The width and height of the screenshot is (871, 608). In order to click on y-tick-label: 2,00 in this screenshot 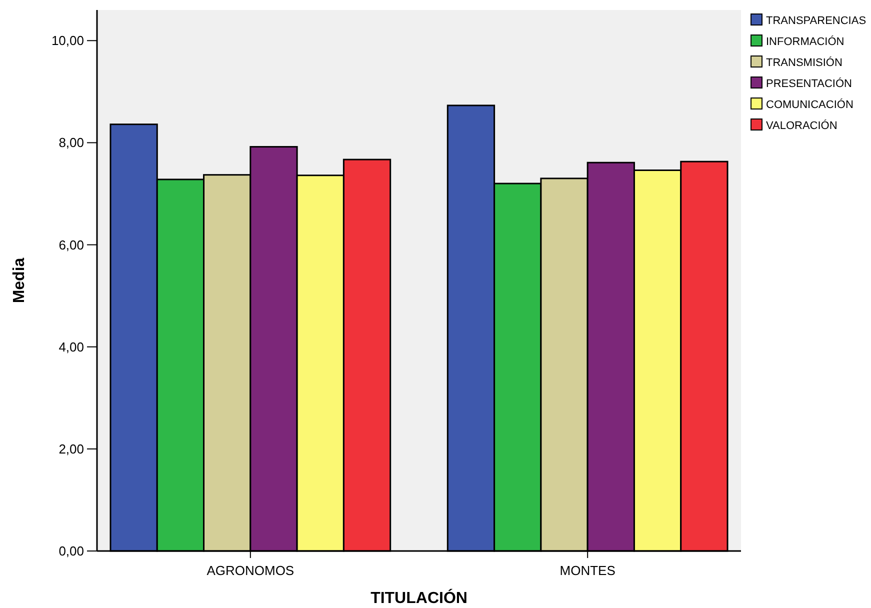, I will do `click(71, 448)`.